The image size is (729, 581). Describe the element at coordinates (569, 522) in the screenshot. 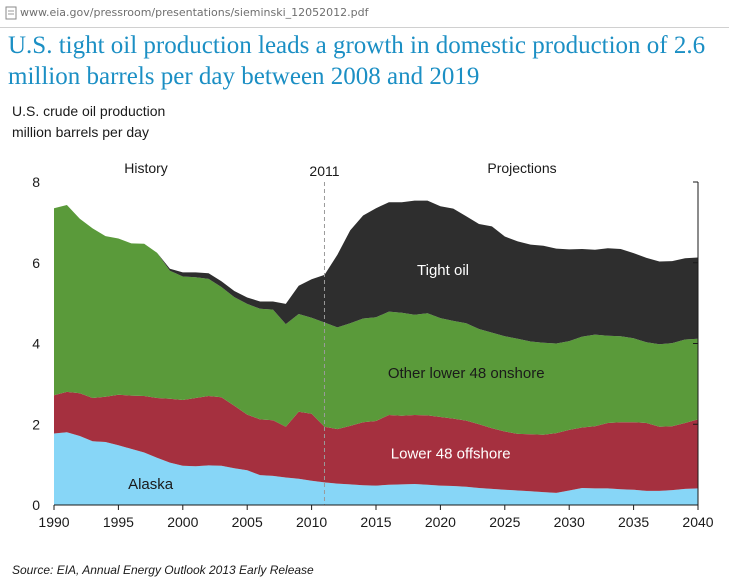

I see `x-tick-label: 2030` at that location.